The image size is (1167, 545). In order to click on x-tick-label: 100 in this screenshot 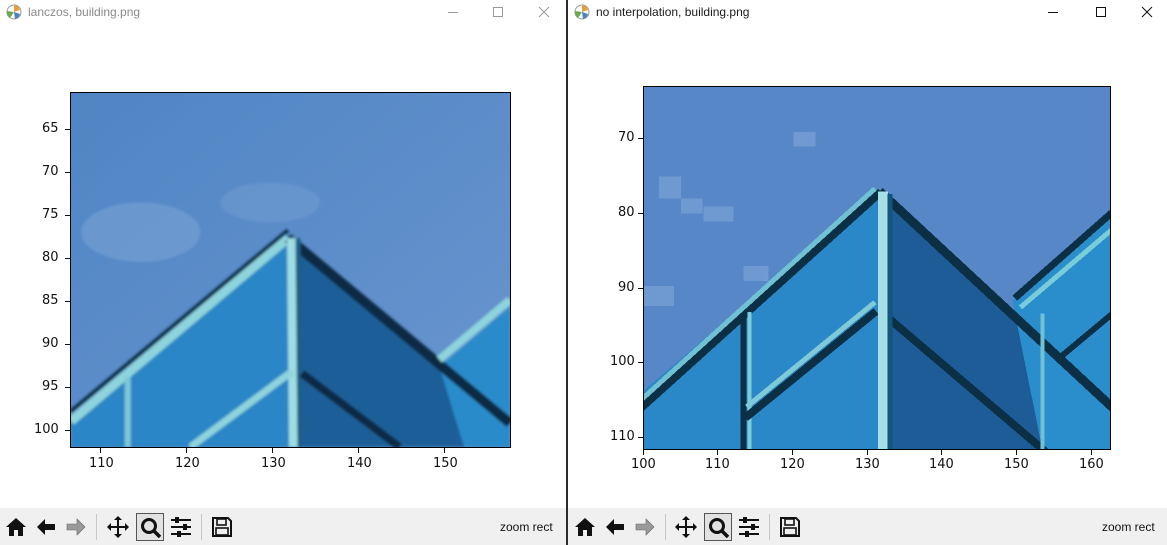, I will do `click(643, 464)`.